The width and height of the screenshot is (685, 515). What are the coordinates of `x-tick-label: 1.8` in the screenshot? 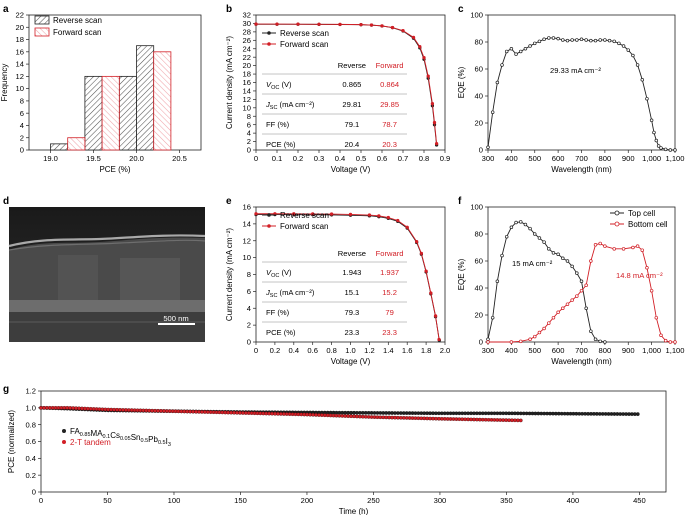 It's located at (426, 350).